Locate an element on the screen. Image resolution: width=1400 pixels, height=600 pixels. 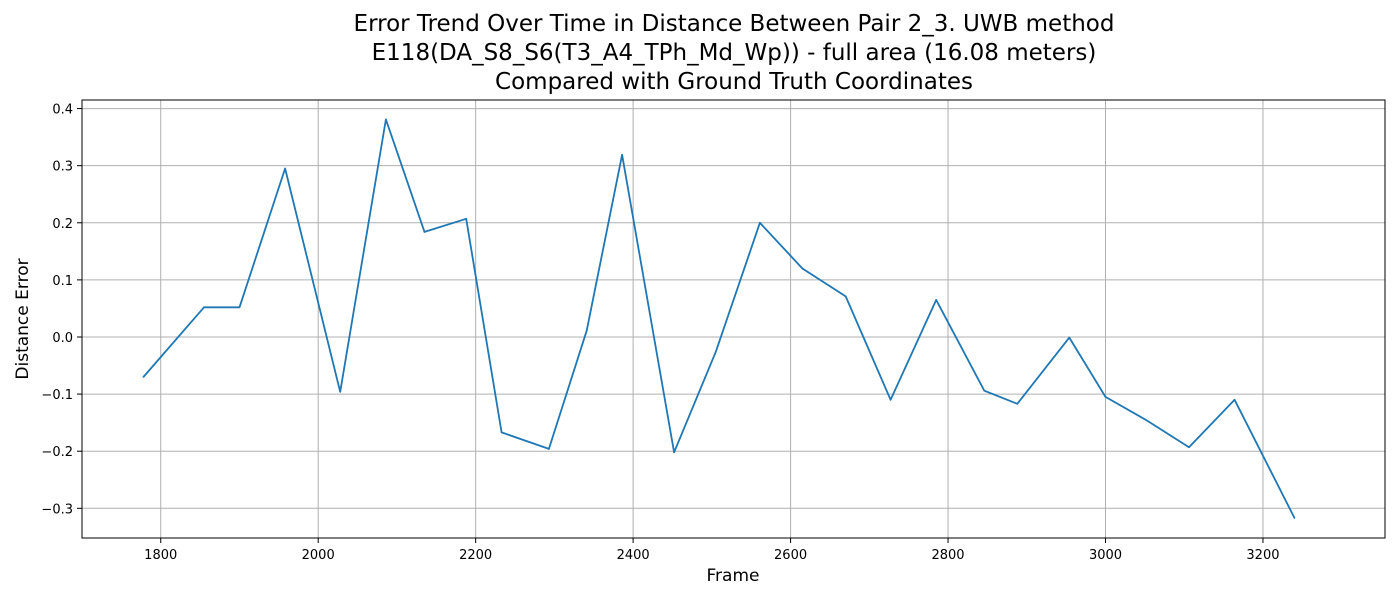
y-tick-label: 0.2 is located at coordinates (62, 224).